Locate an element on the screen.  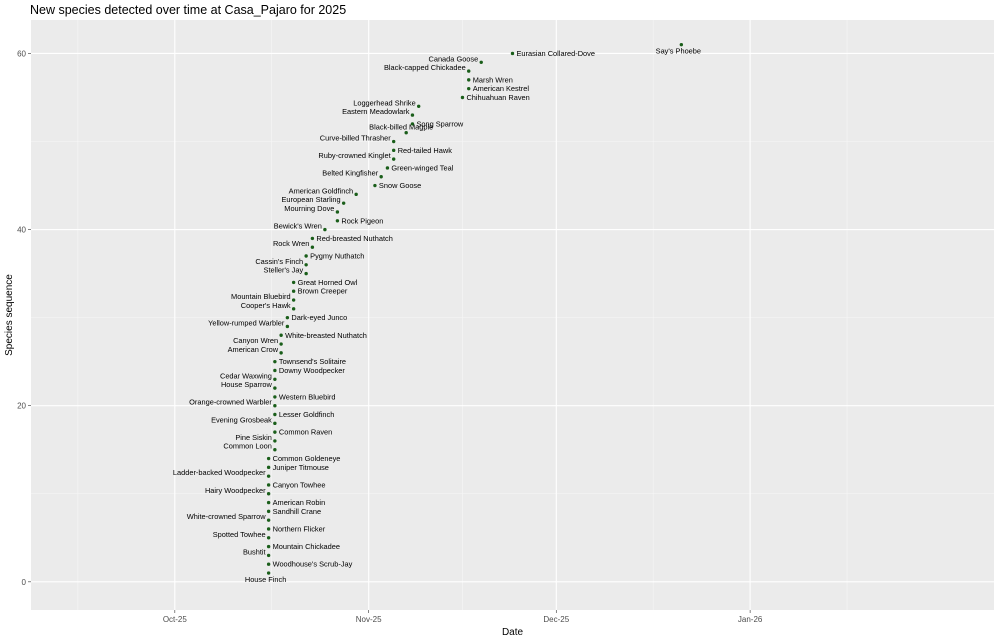
point-label: Common Raven is located at coordinates (305, 432).